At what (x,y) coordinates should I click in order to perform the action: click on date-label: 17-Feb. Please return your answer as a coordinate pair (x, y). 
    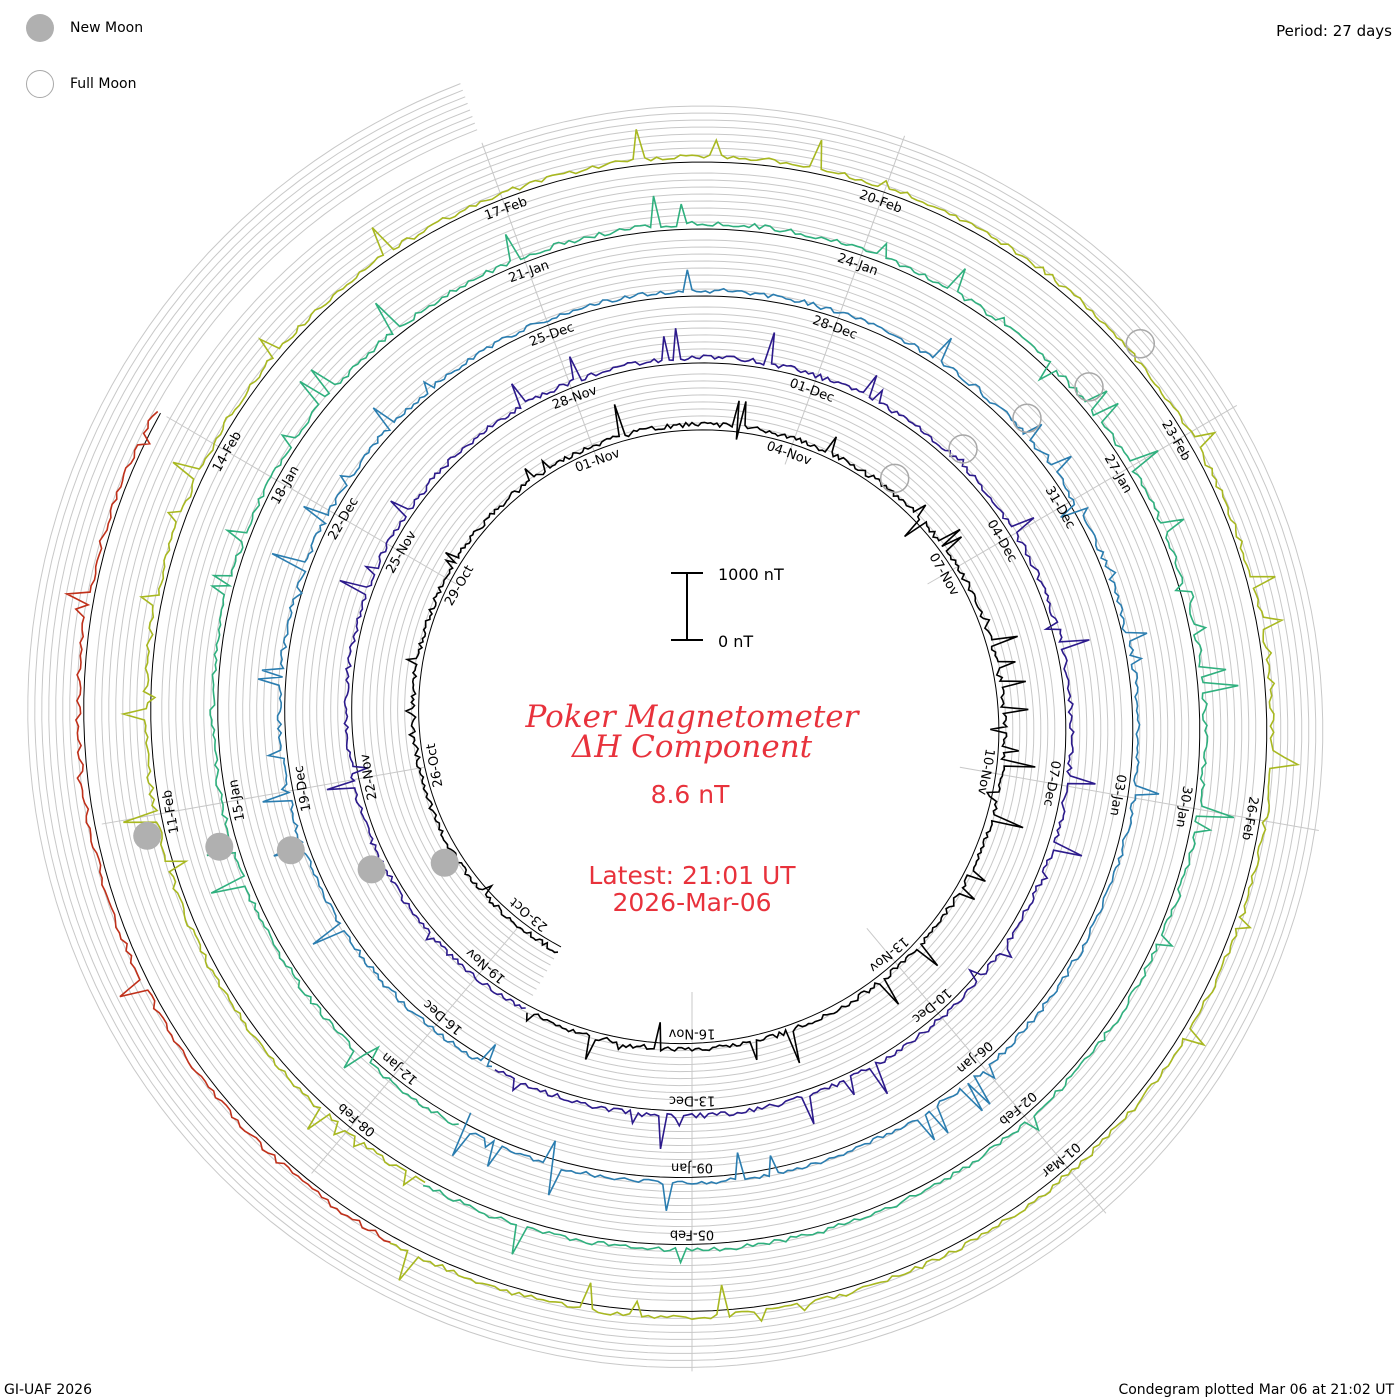
    Looking at the image, I should click on (506, 208).